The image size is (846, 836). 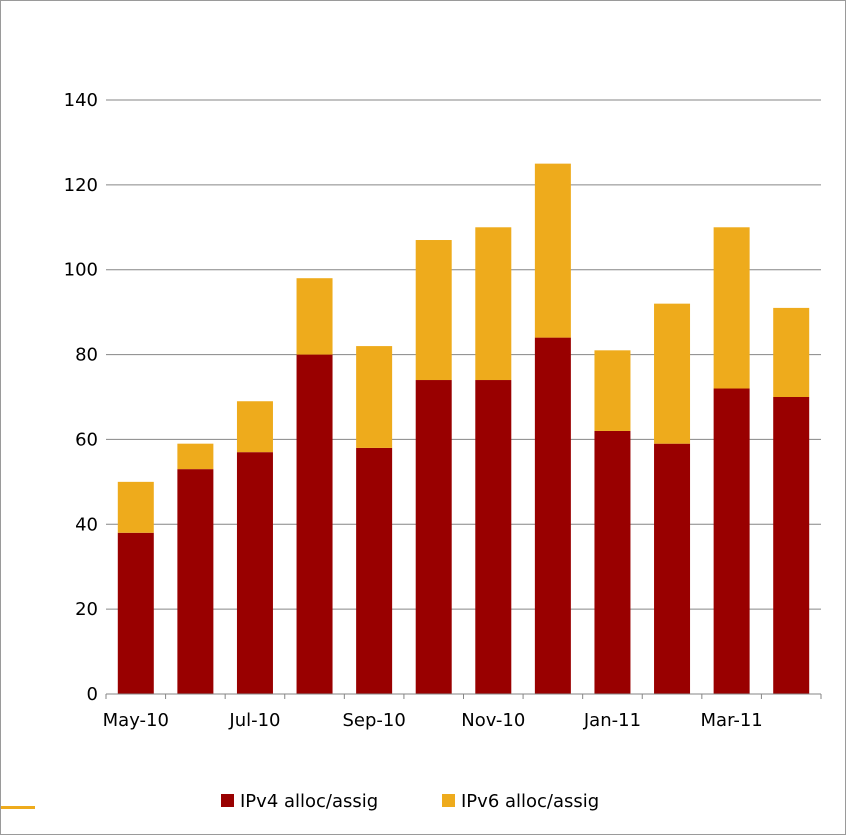 I want to click on y-tick-label: 100, so click(x=81, y=270).